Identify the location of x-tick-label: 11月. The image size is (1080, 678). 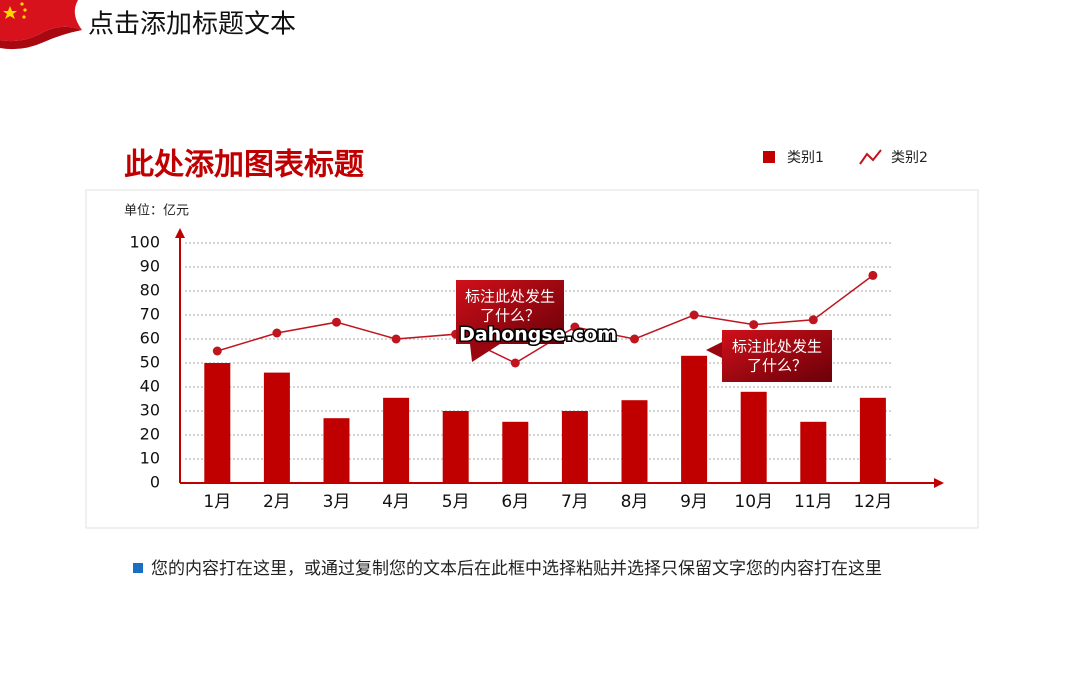
(813, 502).